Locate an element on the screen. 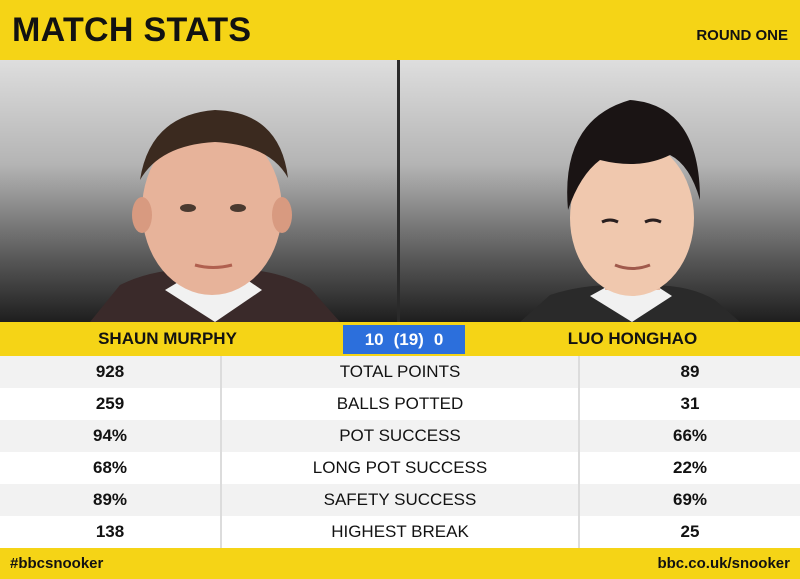  website-link: bbc.co.uk/snooker is located at coordinates (723, 563).